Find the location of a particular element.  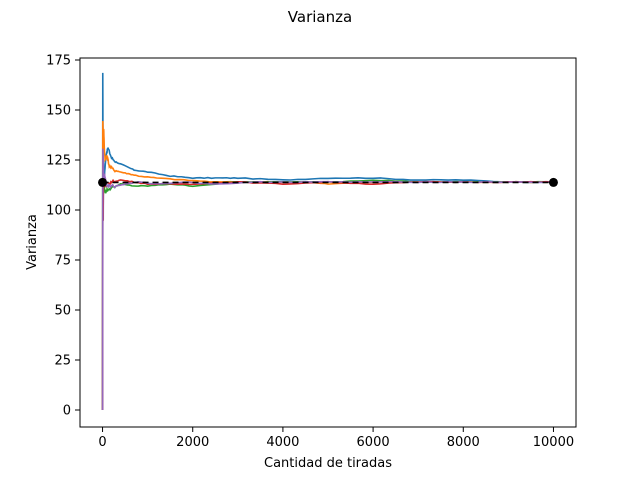

y-tick-label: 150 is located at coordinates (58, 111).